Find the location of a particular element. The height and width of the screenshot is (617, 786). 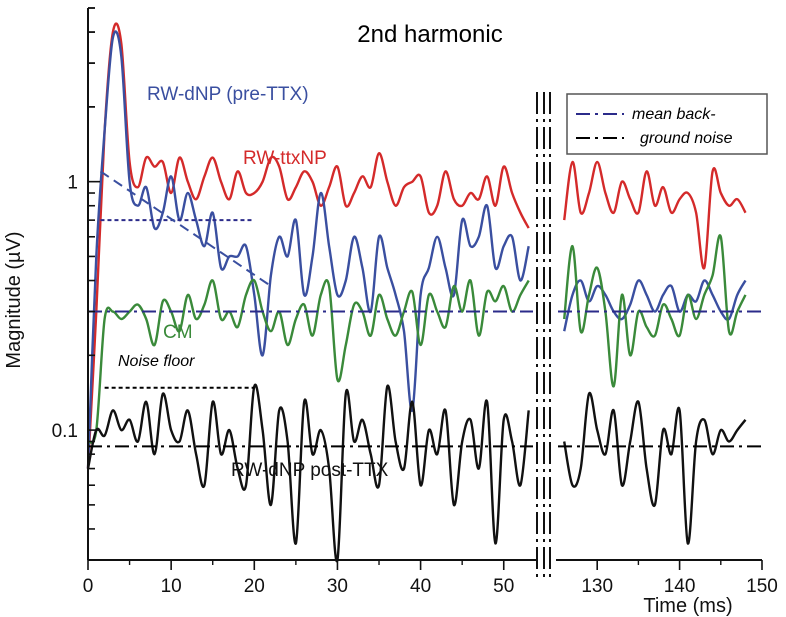

series-line-rw-ttxnp-right is located at coordinates (655, 215).